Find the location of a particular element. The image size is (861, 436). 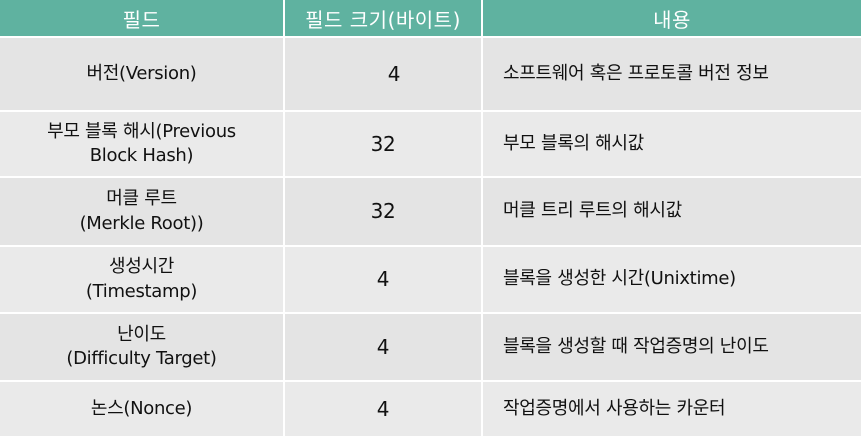

content-cell: 블록을 생성한 시간(Unixtime) is located at coordinates (671, 280).